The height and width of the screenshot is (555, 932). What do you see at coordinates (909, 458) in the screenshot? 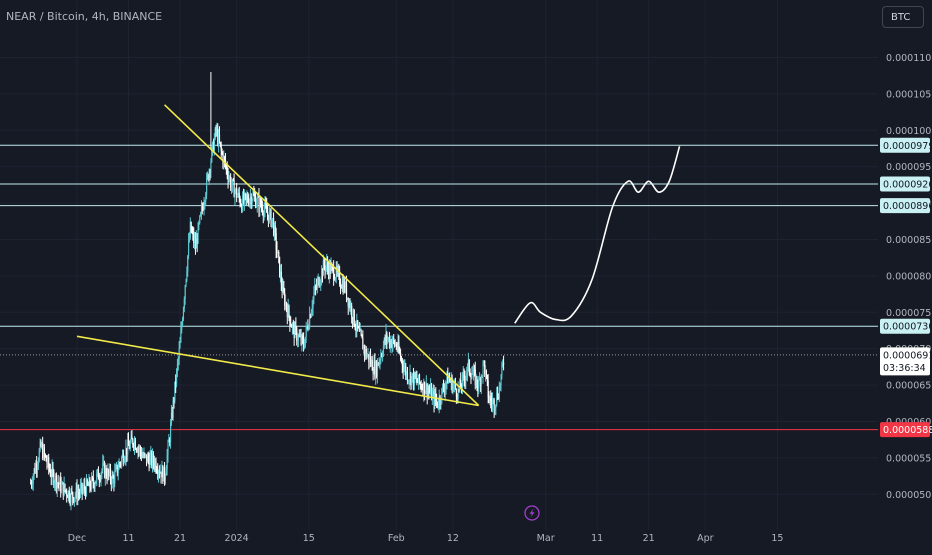
I see `y-tick-label: 0.00005500` at bounding box center [909, 458].